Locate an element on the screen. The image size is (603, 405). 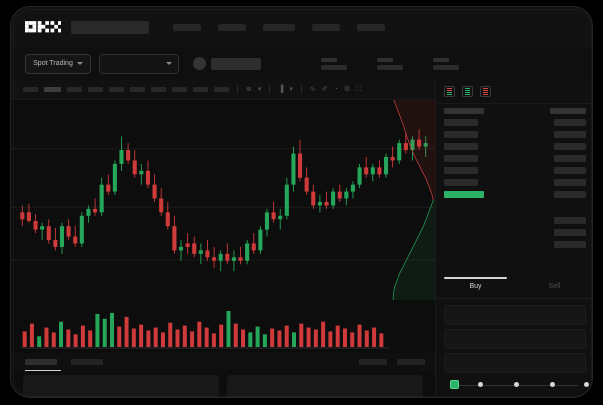
chart-type-icon: ▐ is located at coordinates (281, 89).